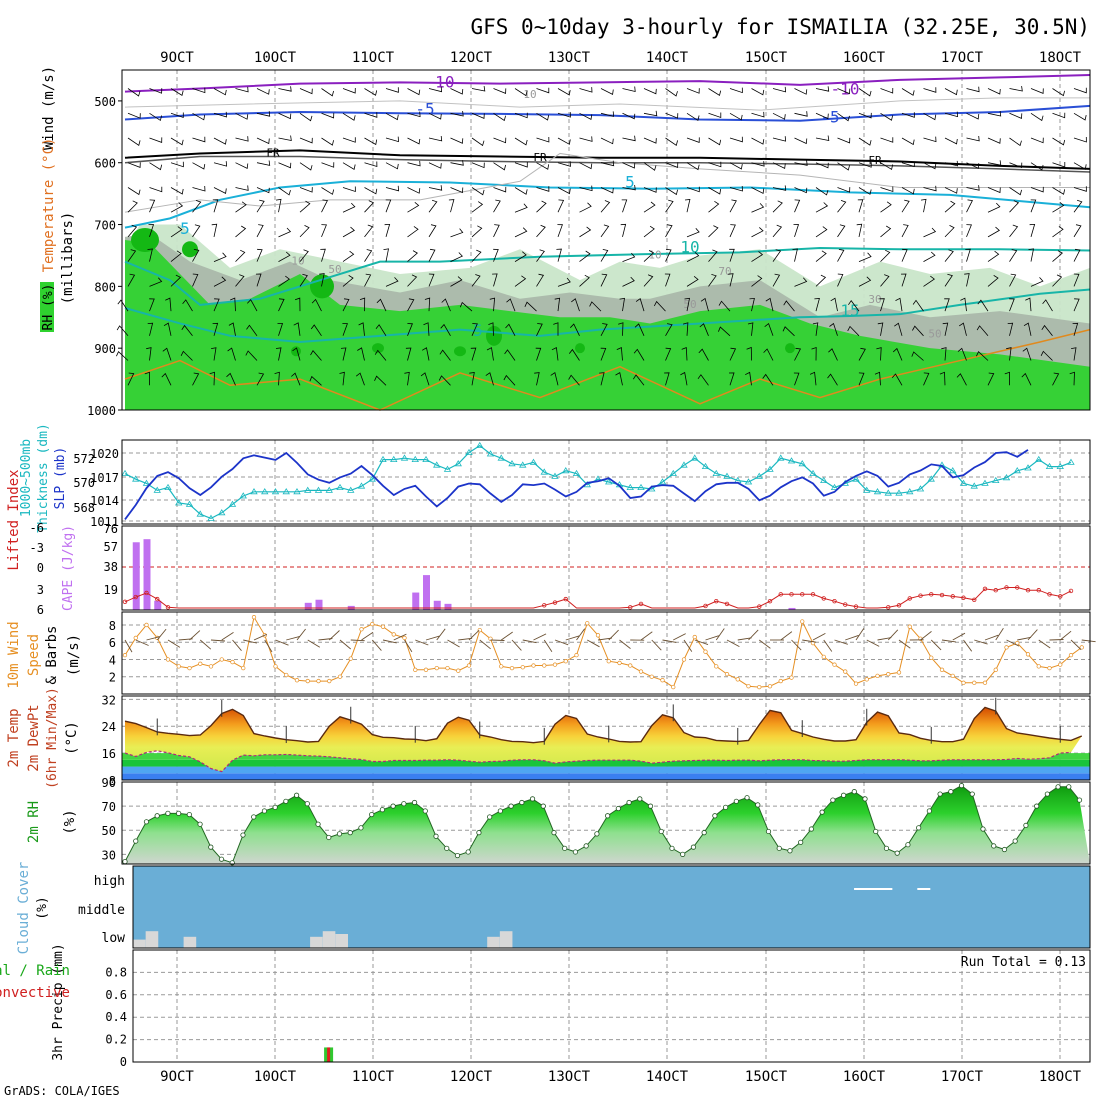 The height and width of the screenshot is (1100, 1100). Describe the element at coordinates (74, 655) in the screenshot. I see `ylabel-wind10-units: (m/s)` at that location.